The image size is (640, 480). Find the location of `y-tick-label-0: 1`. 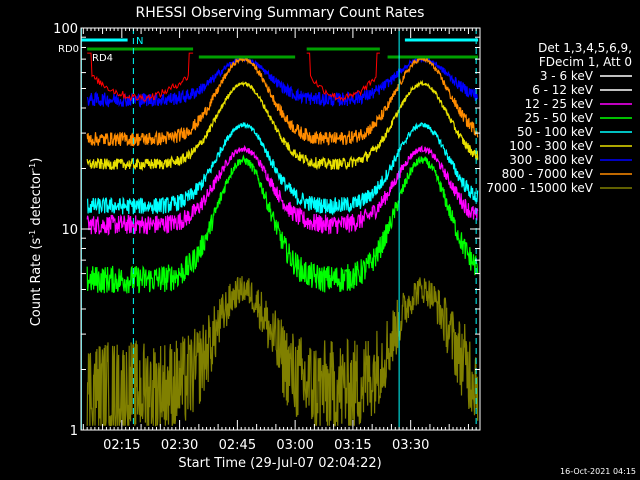

y-tick-label-0: 1 is located at coordinates (74, 431).